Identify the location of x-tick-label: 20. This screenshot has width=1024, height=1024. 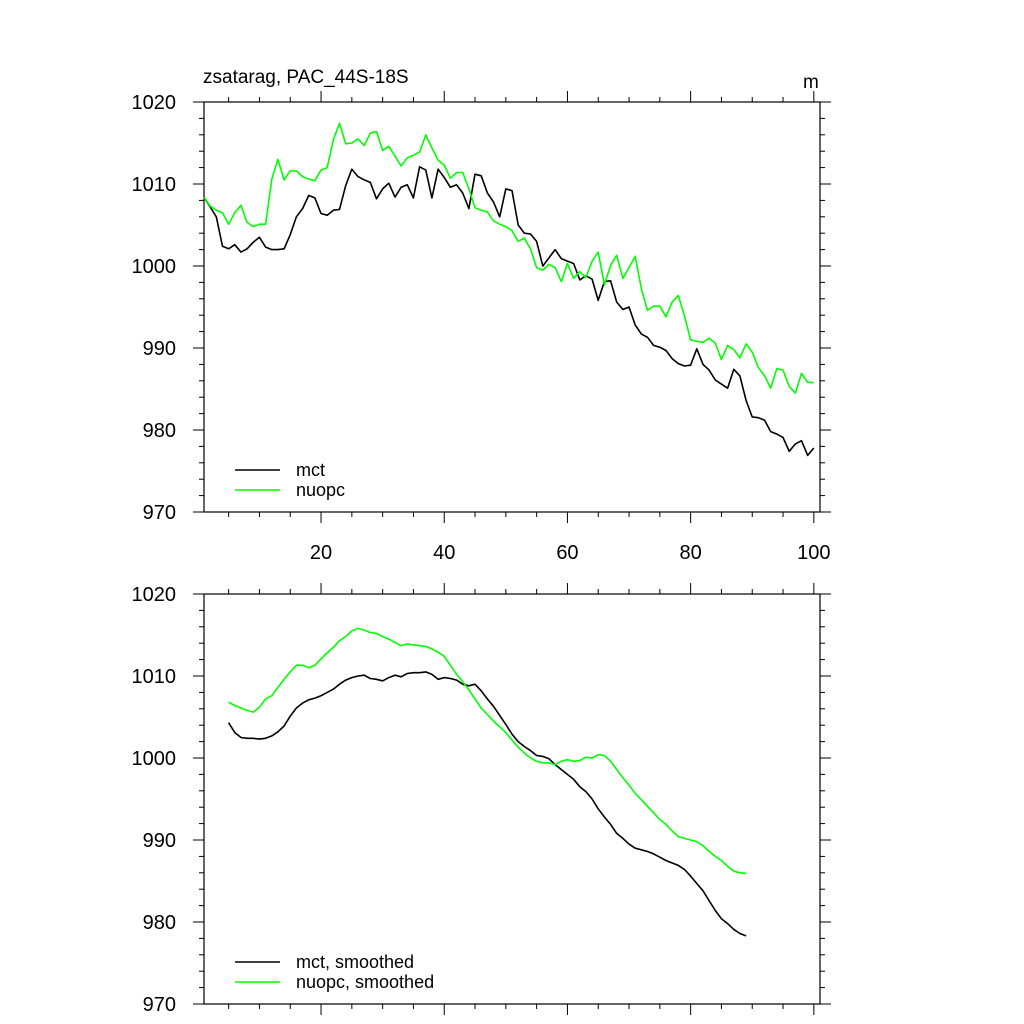
(321, 553).